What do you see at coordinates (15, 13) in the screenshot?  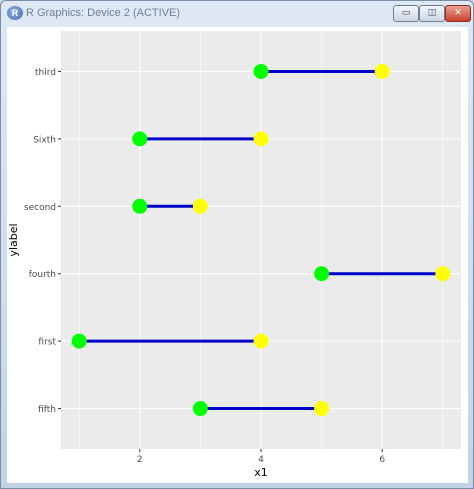 I see `r-logo-icon: R` at bounding box center [15, 13].